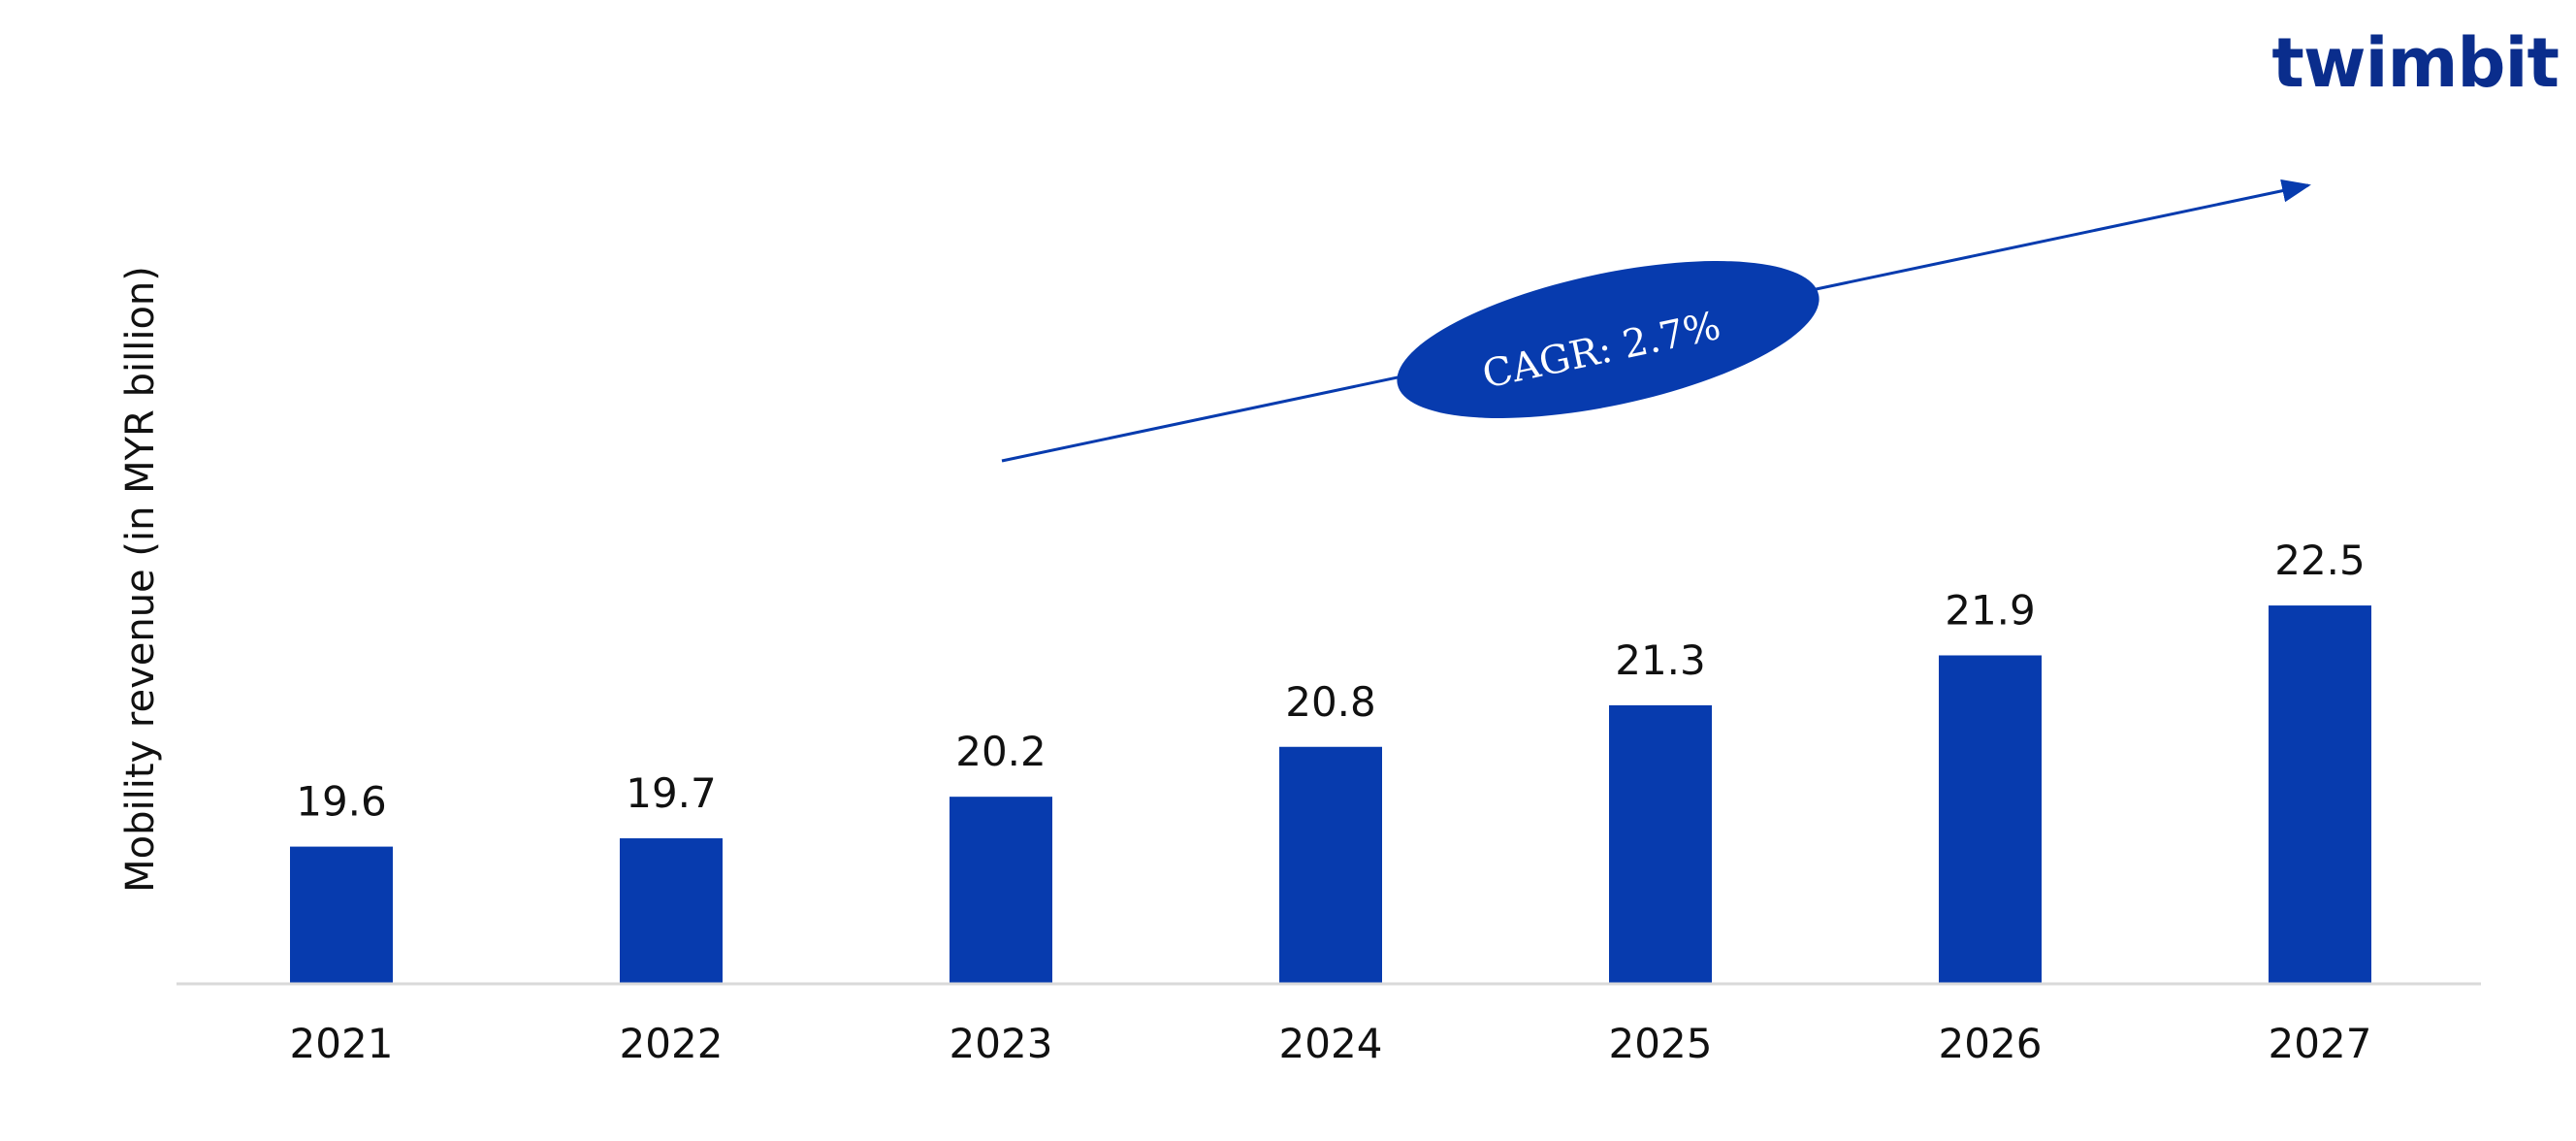 The image size is (2576, 1141). I want to click on x-tick-2023: 2023, so click(1001, 1044).